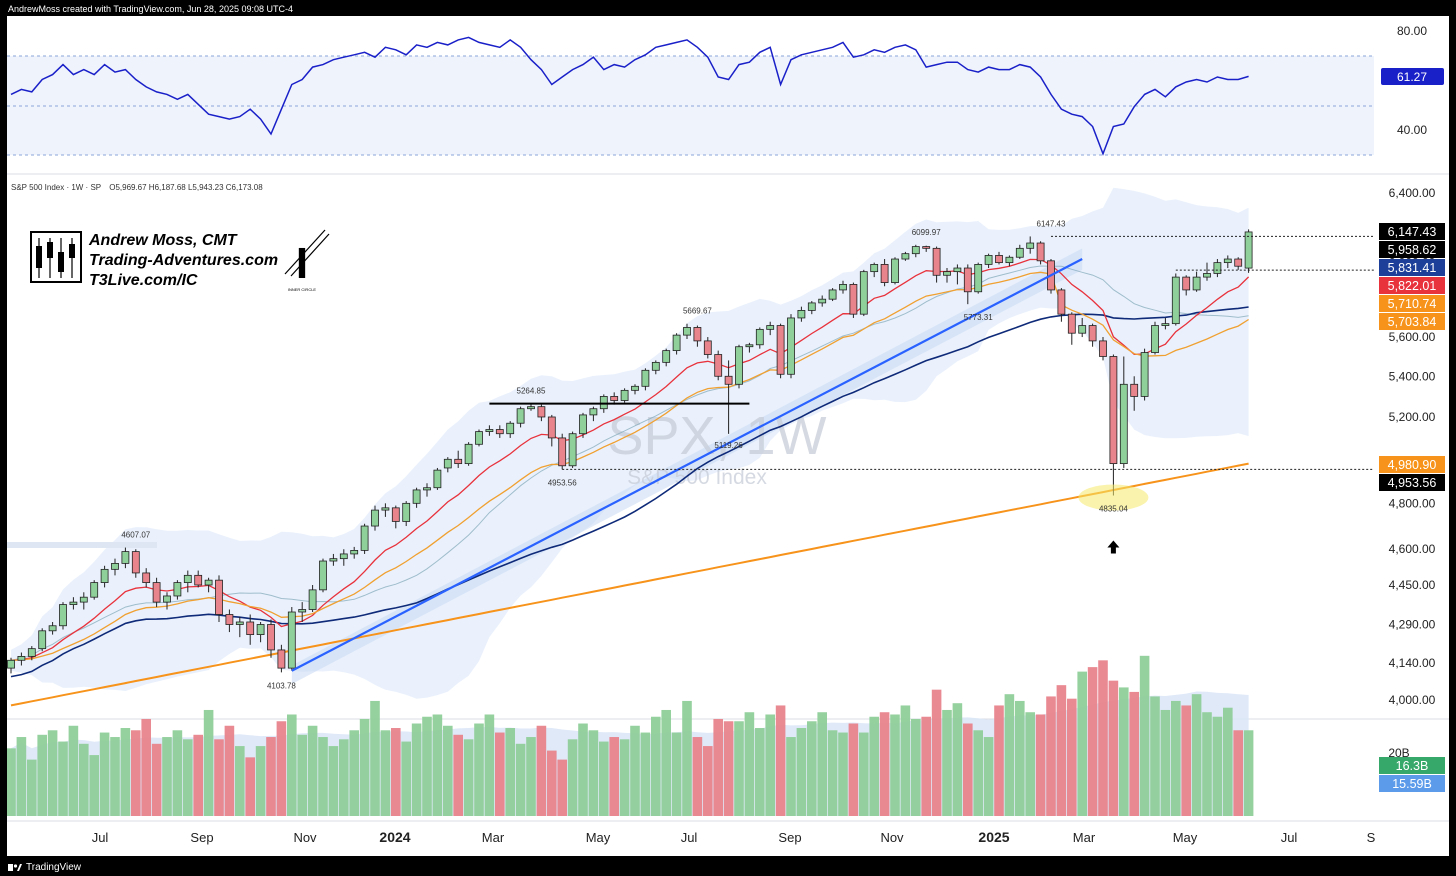 The image size is (1456, 876). What do you see at coordinates (1113, 508) in the screenshot?
I see `annotation-4835.04: 4835.04` at bounding box center [1113, 508].